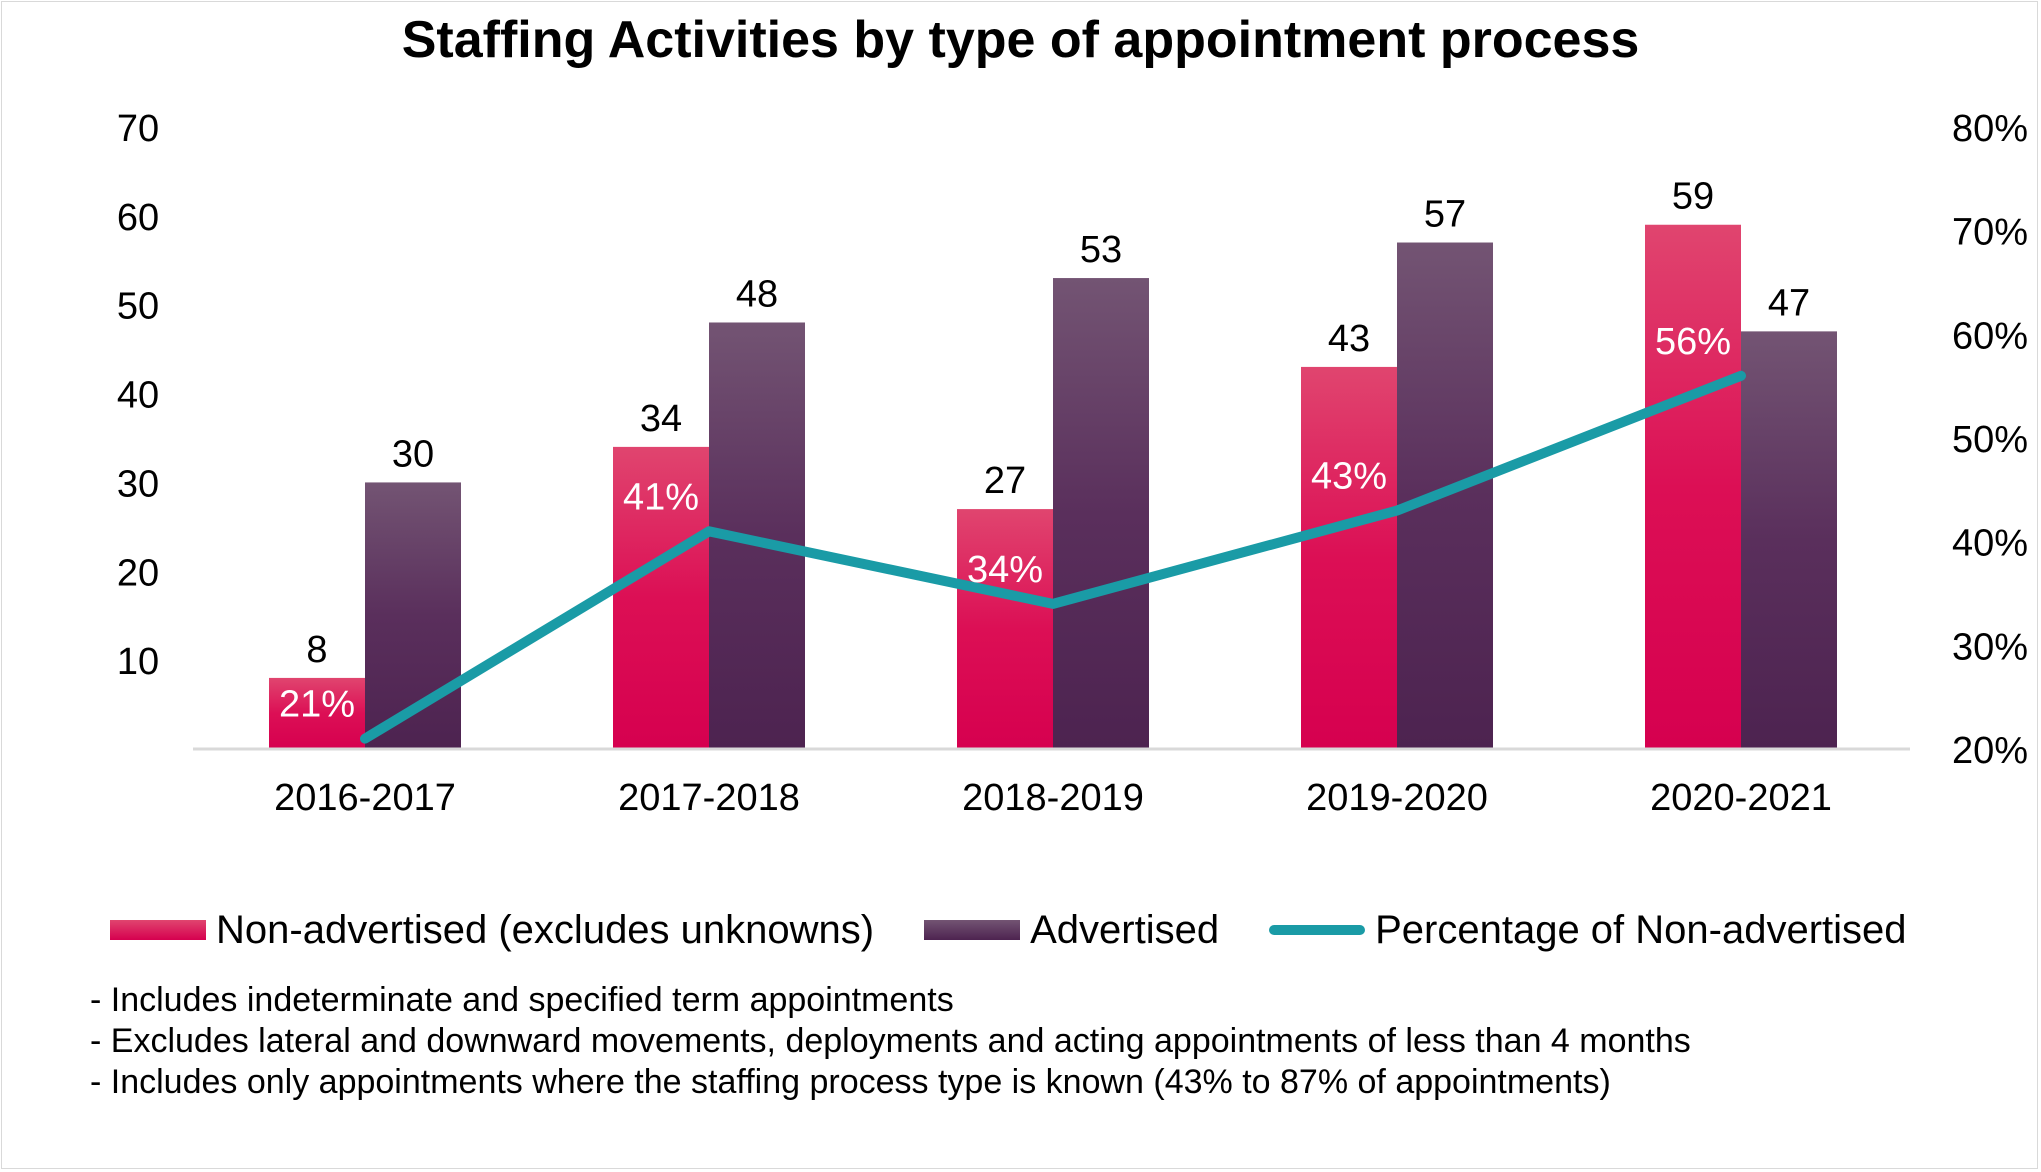 Image resolution: width=2041 pixels, height=1172 pixels. What do you see at coordinates (709, 798) in the screenshot?
I see `x-category-label: 2017-2018` at bounding box center [709, 798].